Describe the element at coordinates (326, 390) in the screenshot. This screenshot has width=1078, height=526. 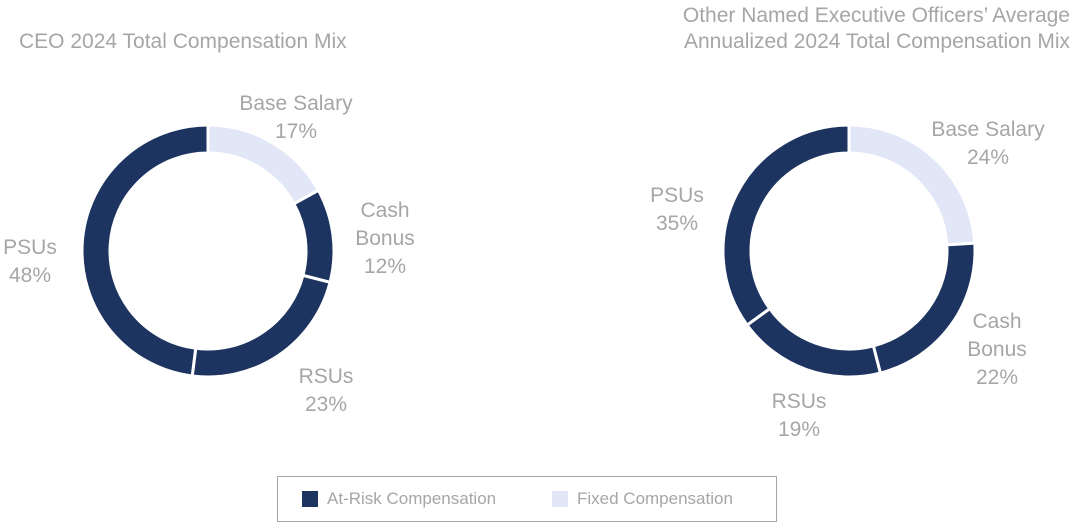
I see `slice-label-rsus: RSUs 23%` at that location.